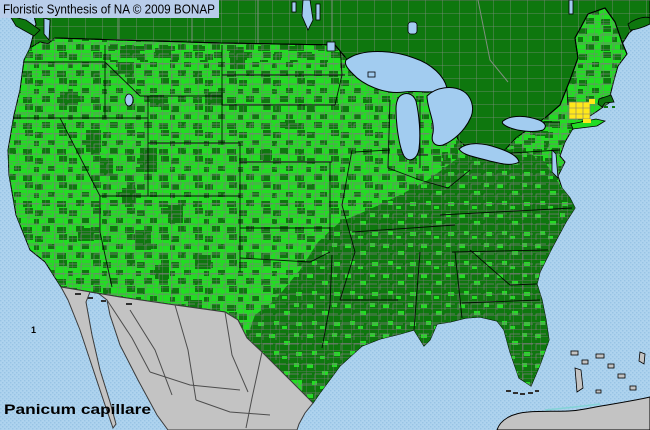 Image resolution: width=650 pixels, height=430 pixels. I want to click on species-label: Panicum capillare, so click(77, 409).